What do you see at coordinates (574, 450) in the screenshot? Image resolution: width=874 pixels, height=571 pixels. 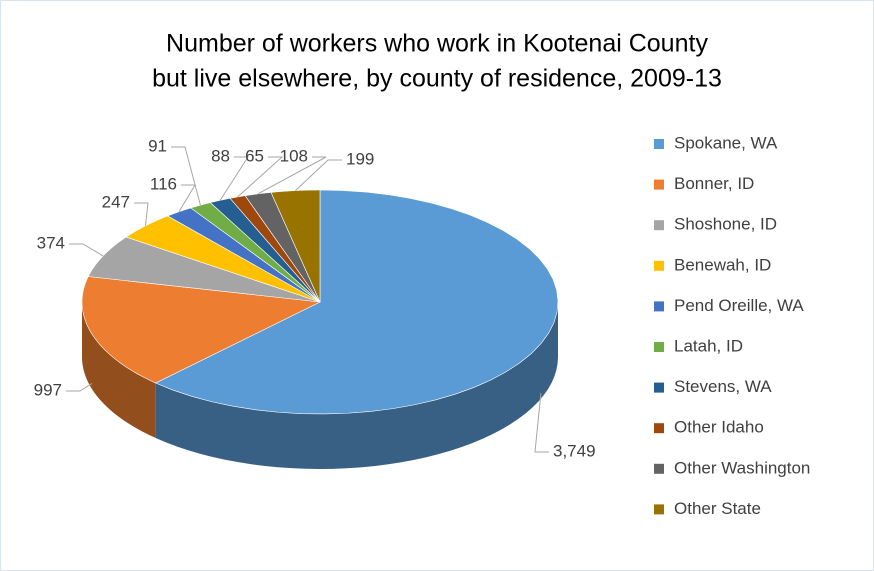 I see `data-label: 3,749` at bounding box center [574, 450].